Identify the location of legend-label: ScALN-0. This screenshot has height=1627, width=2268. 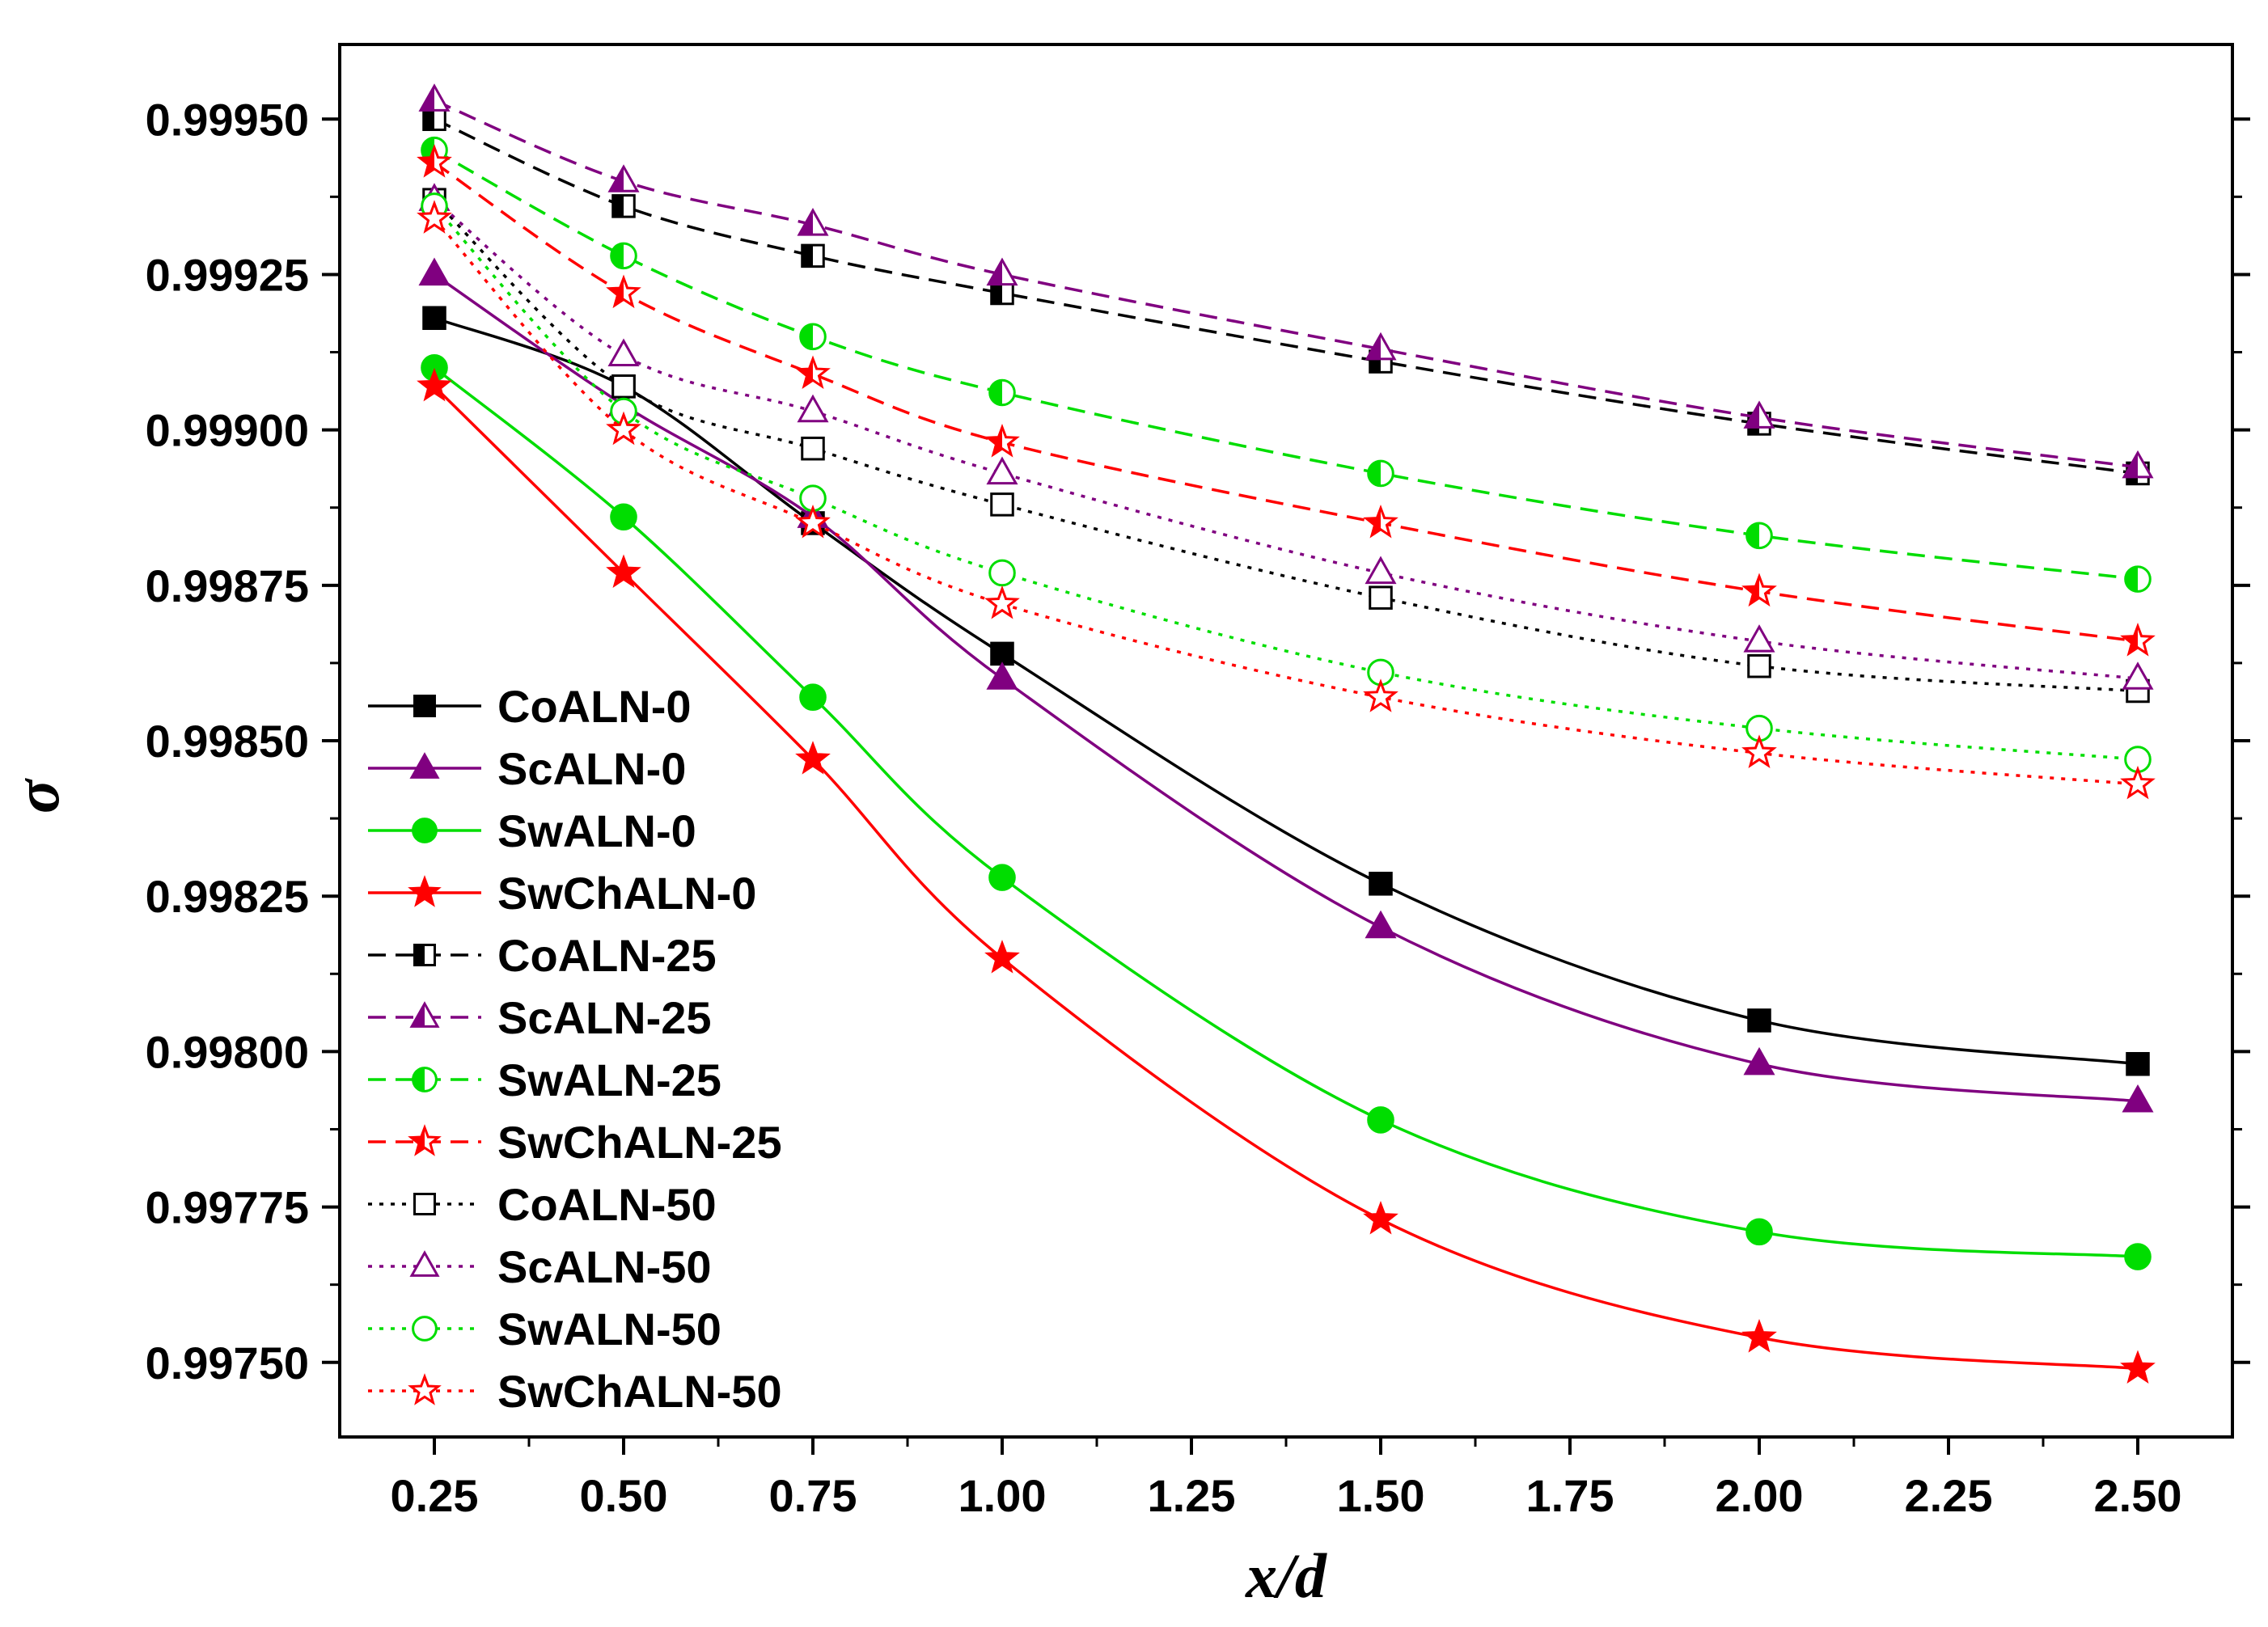
(592, 768).